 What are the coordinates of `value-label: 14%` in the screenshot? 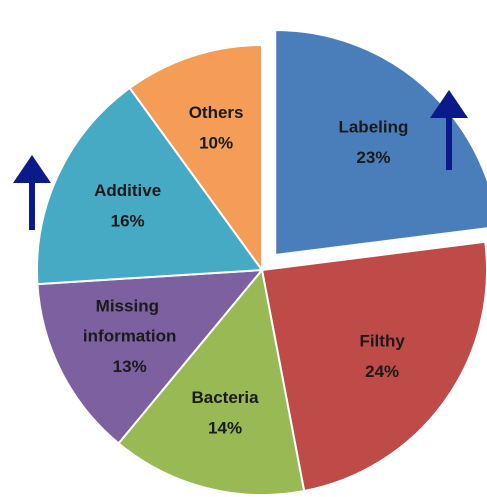 It's located at (225, 427).